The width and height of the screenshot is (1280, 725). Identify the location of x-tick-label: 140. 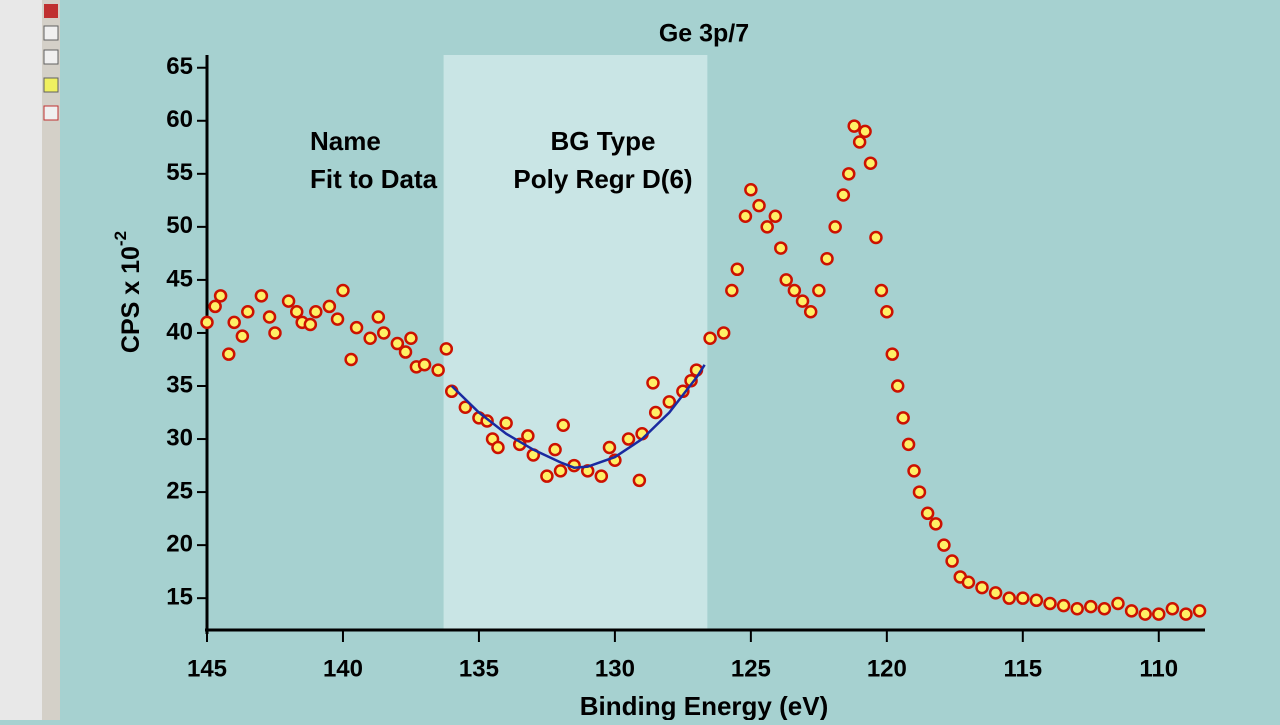
(343, 668).